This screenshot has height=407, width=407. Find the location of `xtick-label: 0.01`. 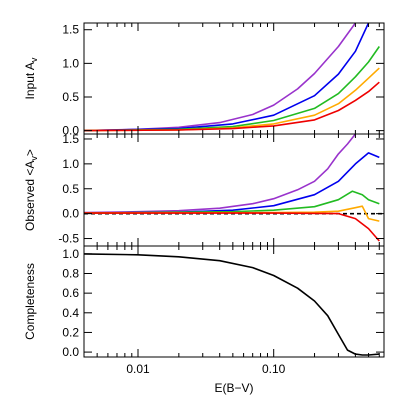

xtick-label: 0.01 is located at coordinates (138, 369).